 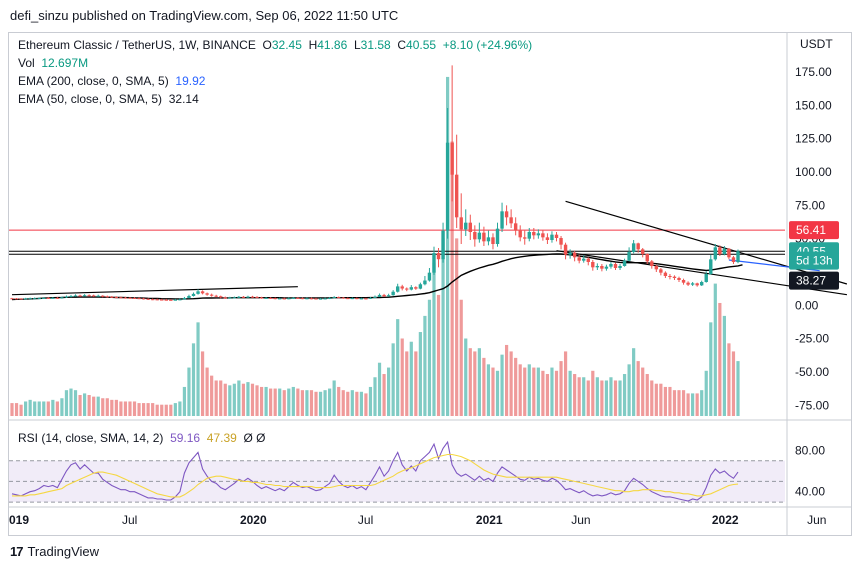 What do you see at coordinates (580, 520) in the screenshot?
I see `x-tick-label: Jun` at bounding box center [580, 520].